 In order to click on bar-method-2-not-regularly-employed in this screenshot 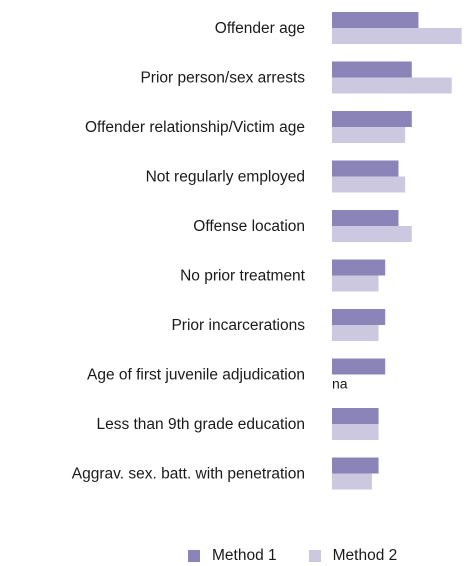, I will do `click(369, 184)`.